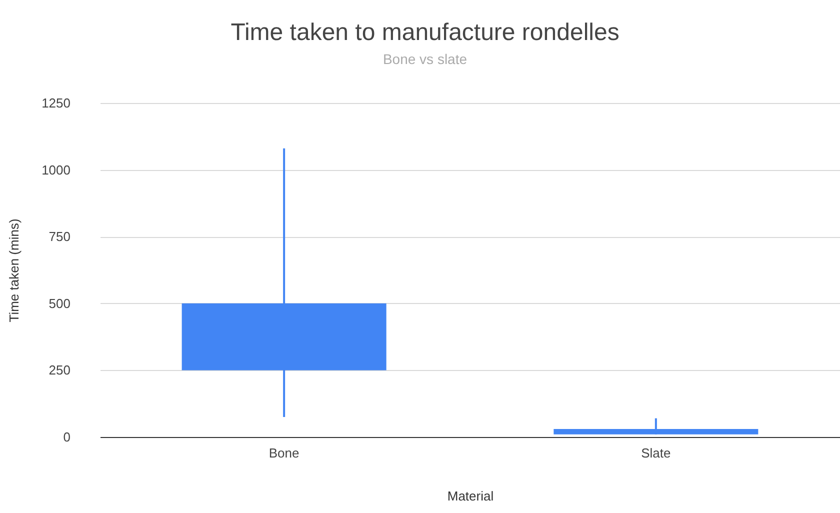 Image resolution: width=840 pixels, height=513 pixels. Describe the element at coordinates (656, 453) in the screenshot. I see `x-tick-label: Slate` at that location.